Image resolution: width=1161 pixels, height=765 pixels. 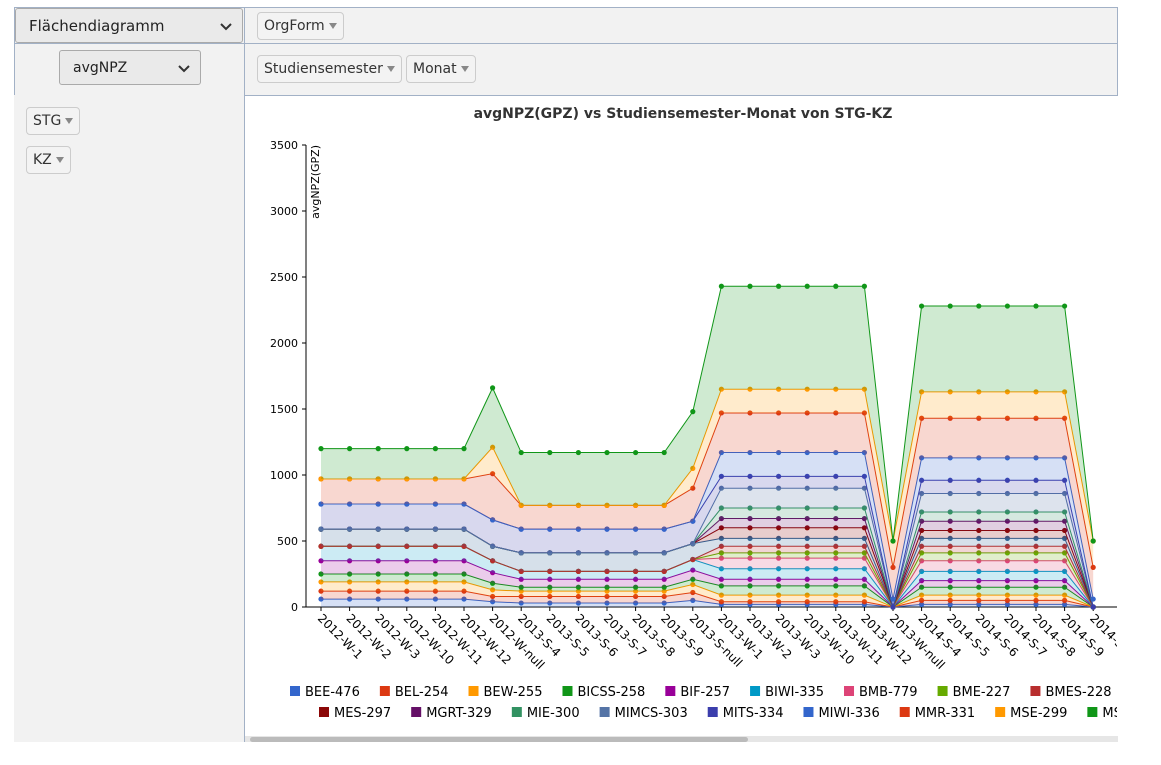 What do you see at coordinates (499, 739) in the screenshot?
I see `scroll-thumb` at bounding box center [499, 739].